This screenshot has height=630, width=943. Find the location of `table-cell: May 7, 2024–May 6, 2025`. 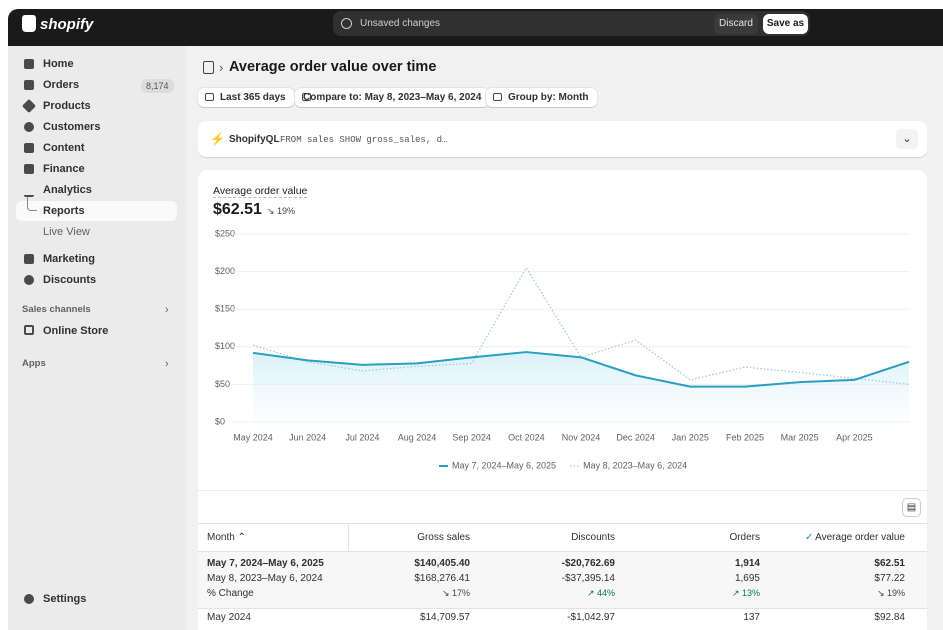

table-cell: May 7, 2024–May 6, 2025 is located at coordinates (265, 563).